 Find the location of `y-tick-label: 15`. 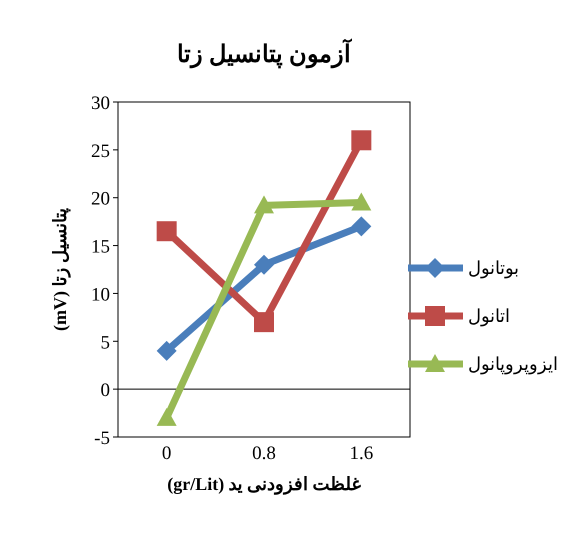

y-tick-label: 15 is located at coordinates (100, 247).